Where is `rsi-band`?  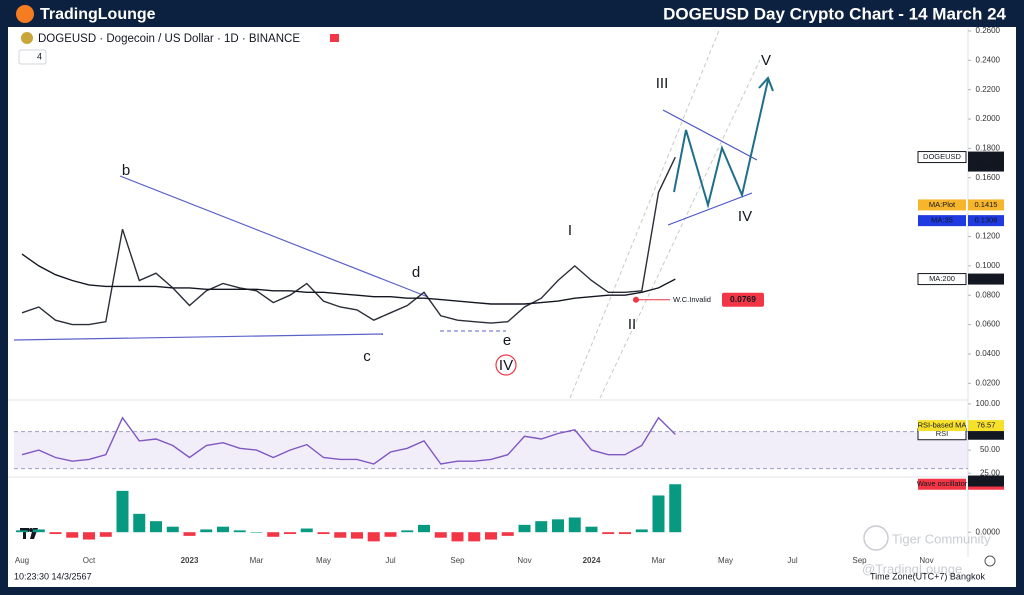 rsi-band is located at coordinates (491, 450).